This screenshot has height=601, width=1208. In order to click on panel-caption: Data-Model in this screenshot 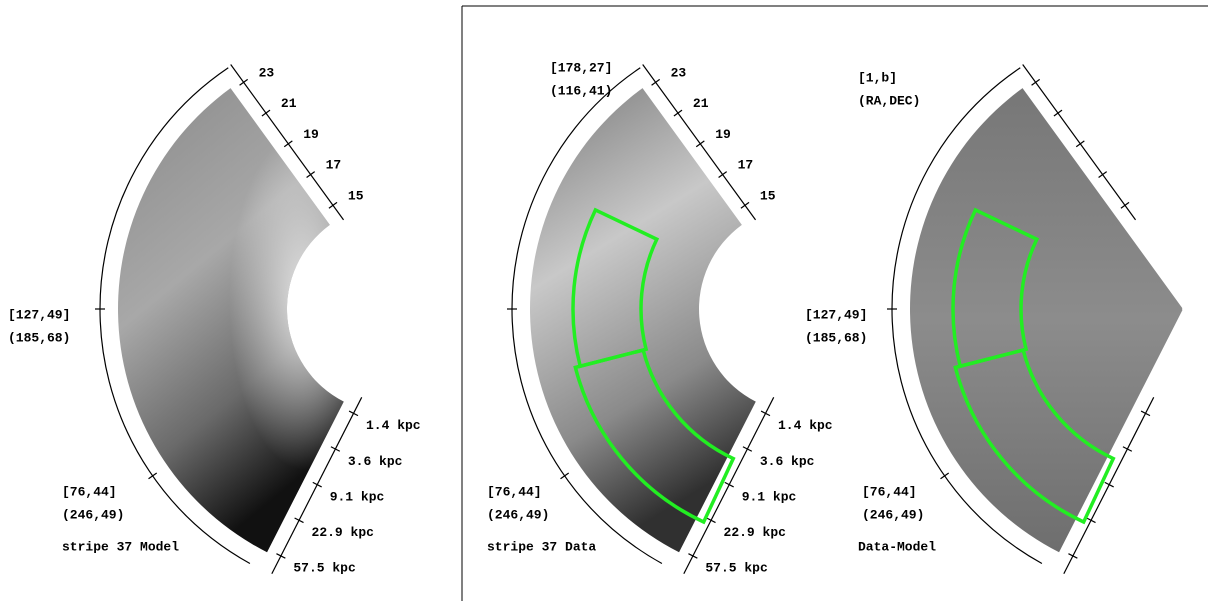, I will do `click(897, 546)`.